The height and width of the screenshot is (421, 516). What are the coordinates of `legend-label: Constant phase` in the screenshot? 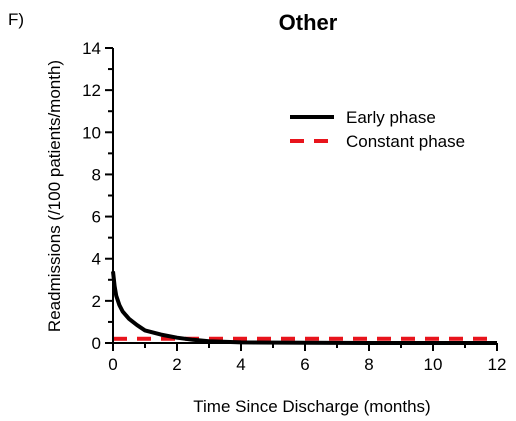 It's located at (405, 141).